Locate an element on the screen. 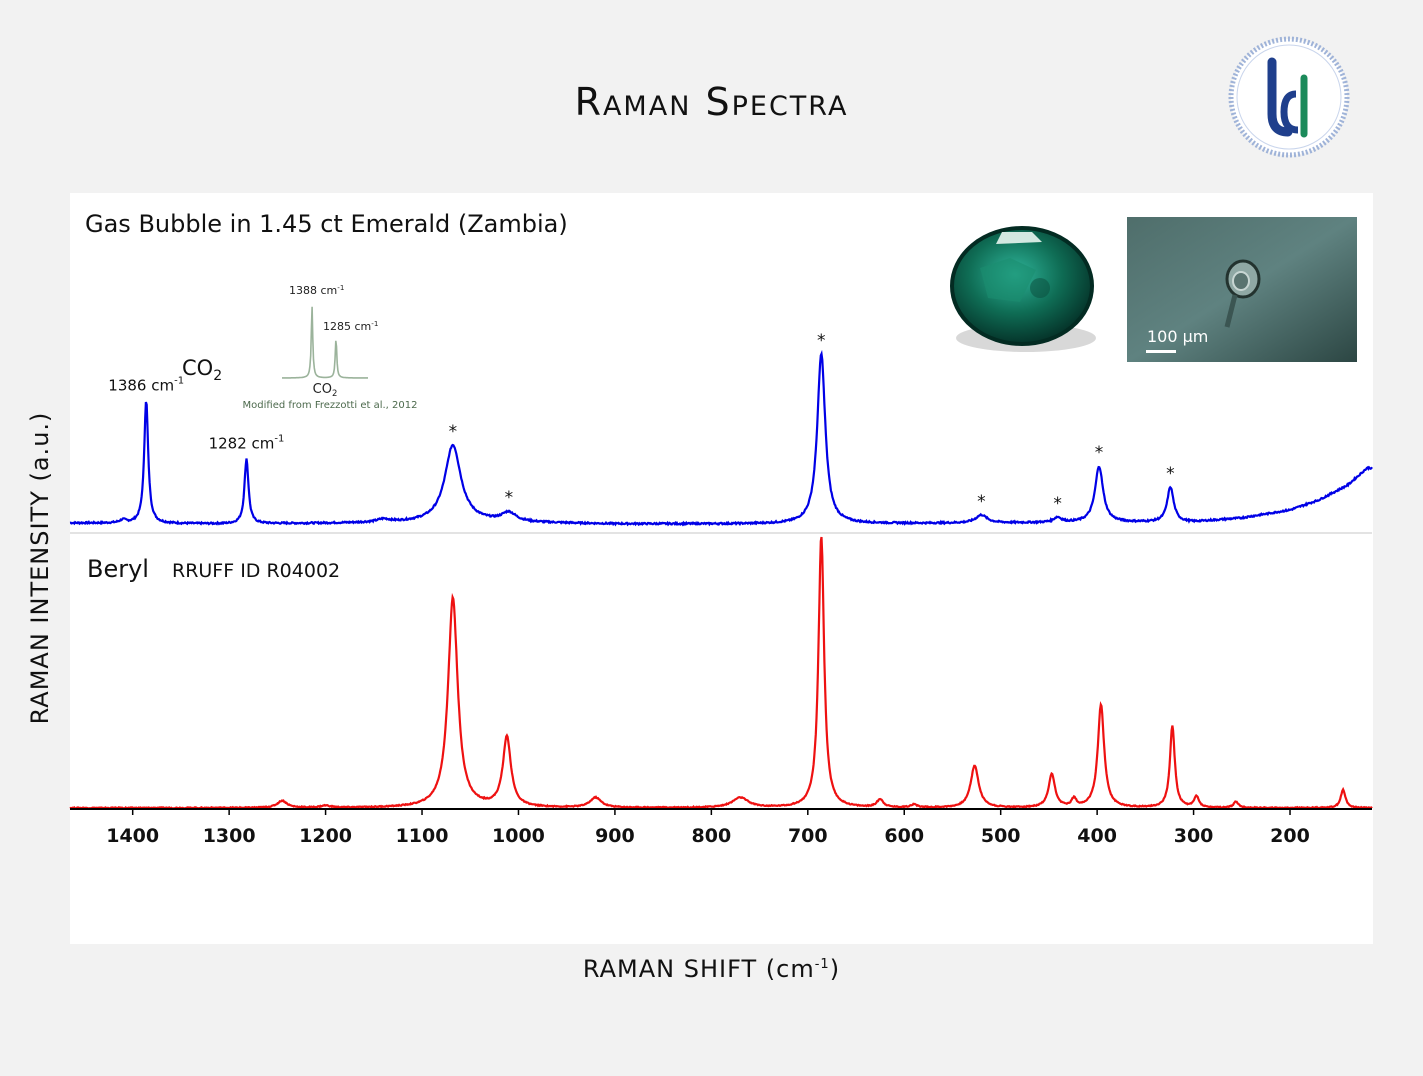 The width and height of the screenshot is (1423, 1076). x-tick-label-1000: 1000 is located at coordinates (518, 836).